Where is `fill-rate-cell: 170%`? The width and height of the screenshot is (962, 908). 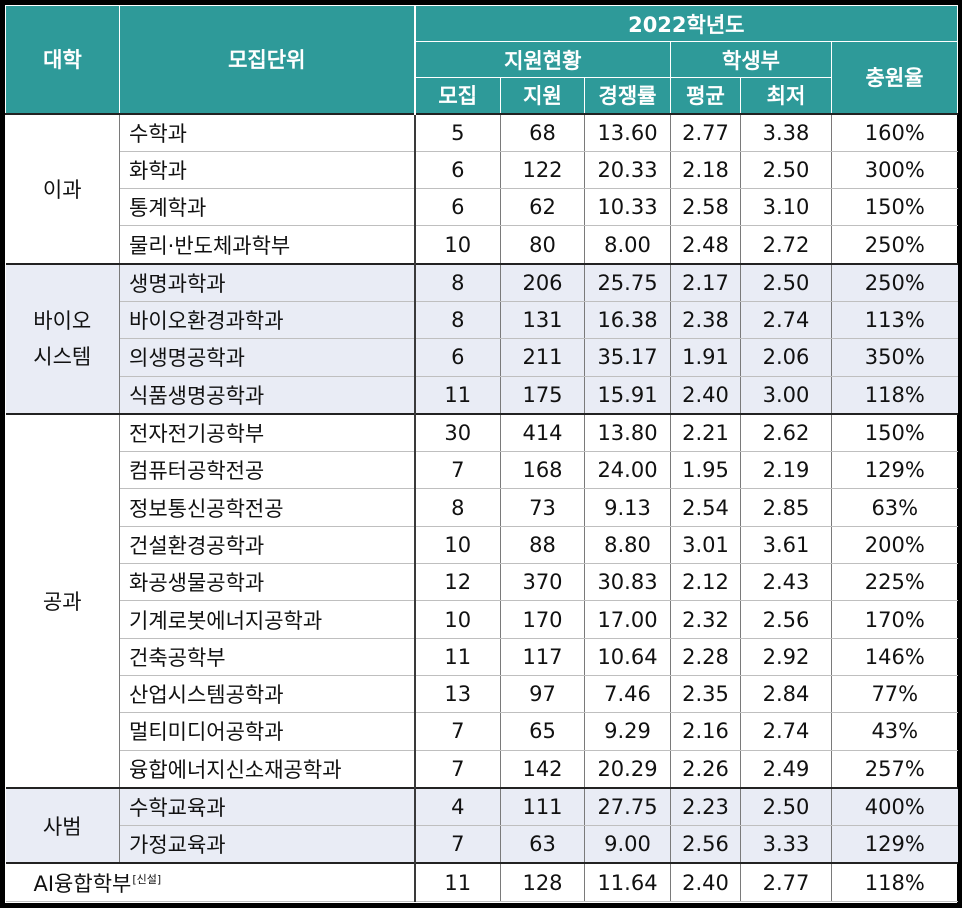
fill-rate-cell: 170% is located at coordinates (894, 619).